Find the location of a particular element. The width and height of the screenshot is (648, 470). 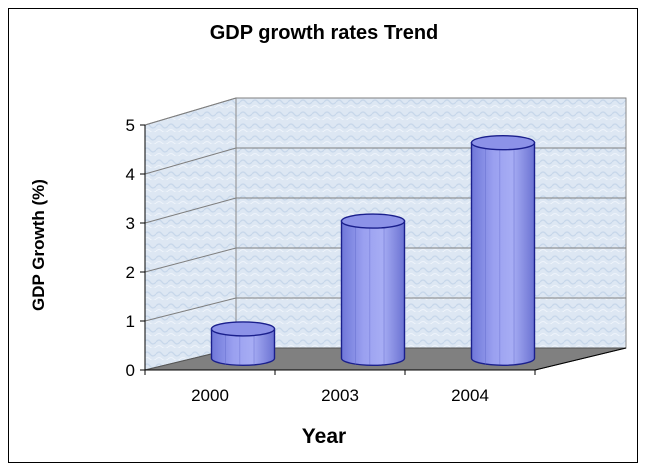

y-axis-label-text: GDP Growth (%) is located at coordinates (38, 245).